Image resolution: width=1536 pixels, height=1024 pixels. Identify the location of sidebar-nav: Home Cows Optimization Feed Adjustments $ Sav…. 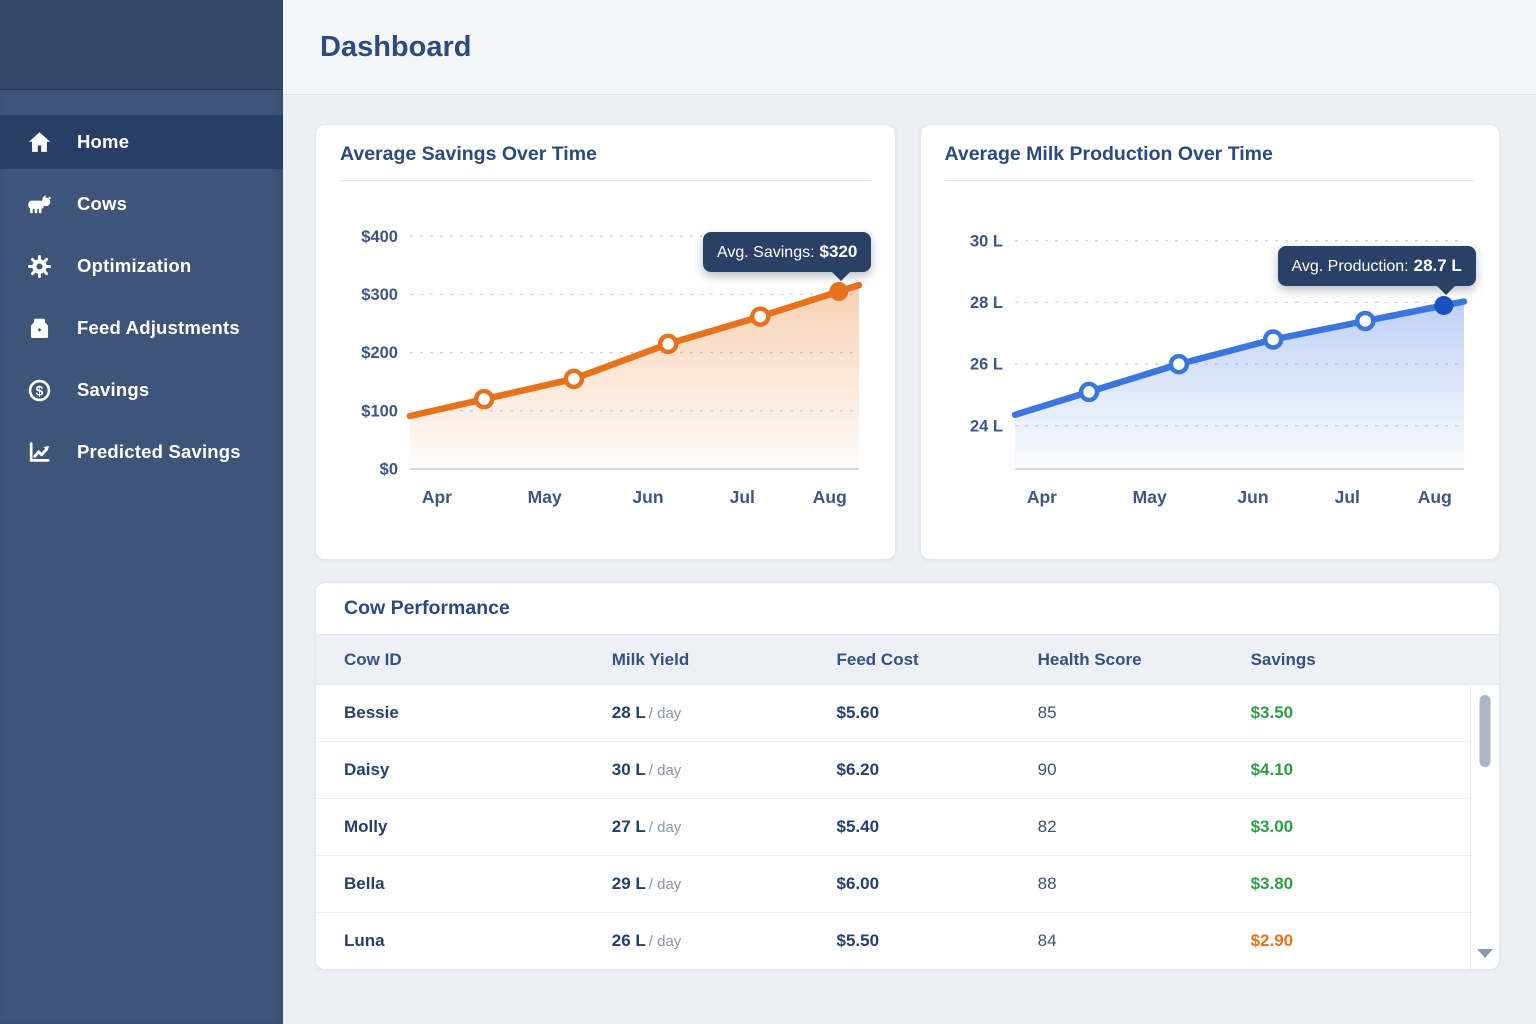
(141, 288).